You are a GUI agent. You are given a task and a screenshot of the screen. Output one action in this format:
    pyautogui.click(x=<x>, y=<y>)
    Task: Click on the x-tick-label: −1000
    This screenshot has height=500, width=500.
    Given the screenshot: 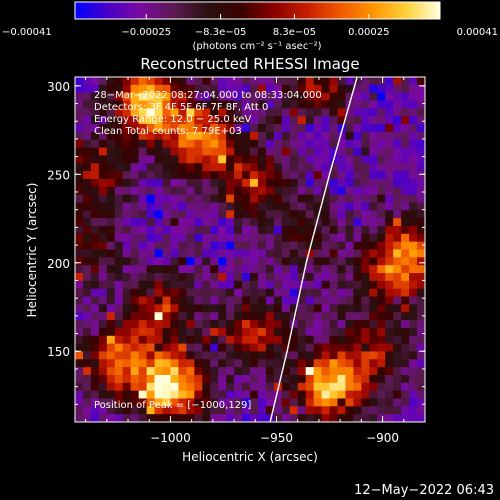 What is the action you would take?
    pyautogui.click(x=170, y=438)
    